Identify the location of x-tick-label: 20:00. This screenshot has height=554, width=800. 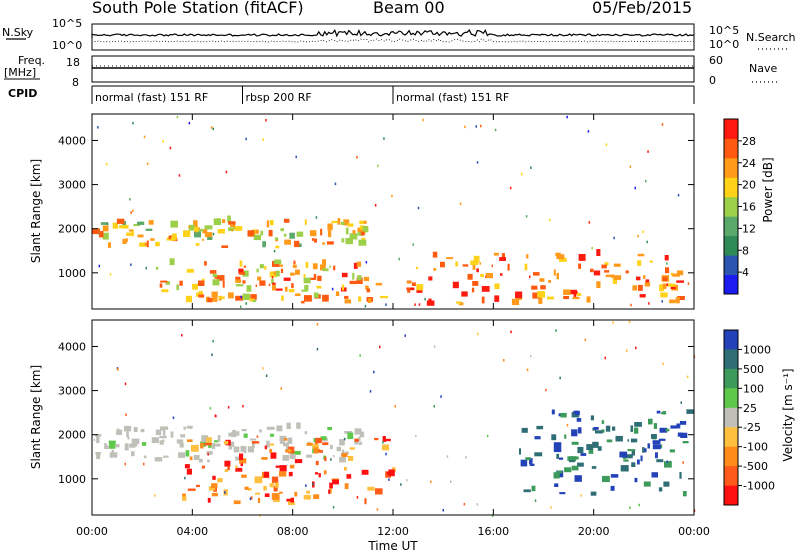
(594, 531).